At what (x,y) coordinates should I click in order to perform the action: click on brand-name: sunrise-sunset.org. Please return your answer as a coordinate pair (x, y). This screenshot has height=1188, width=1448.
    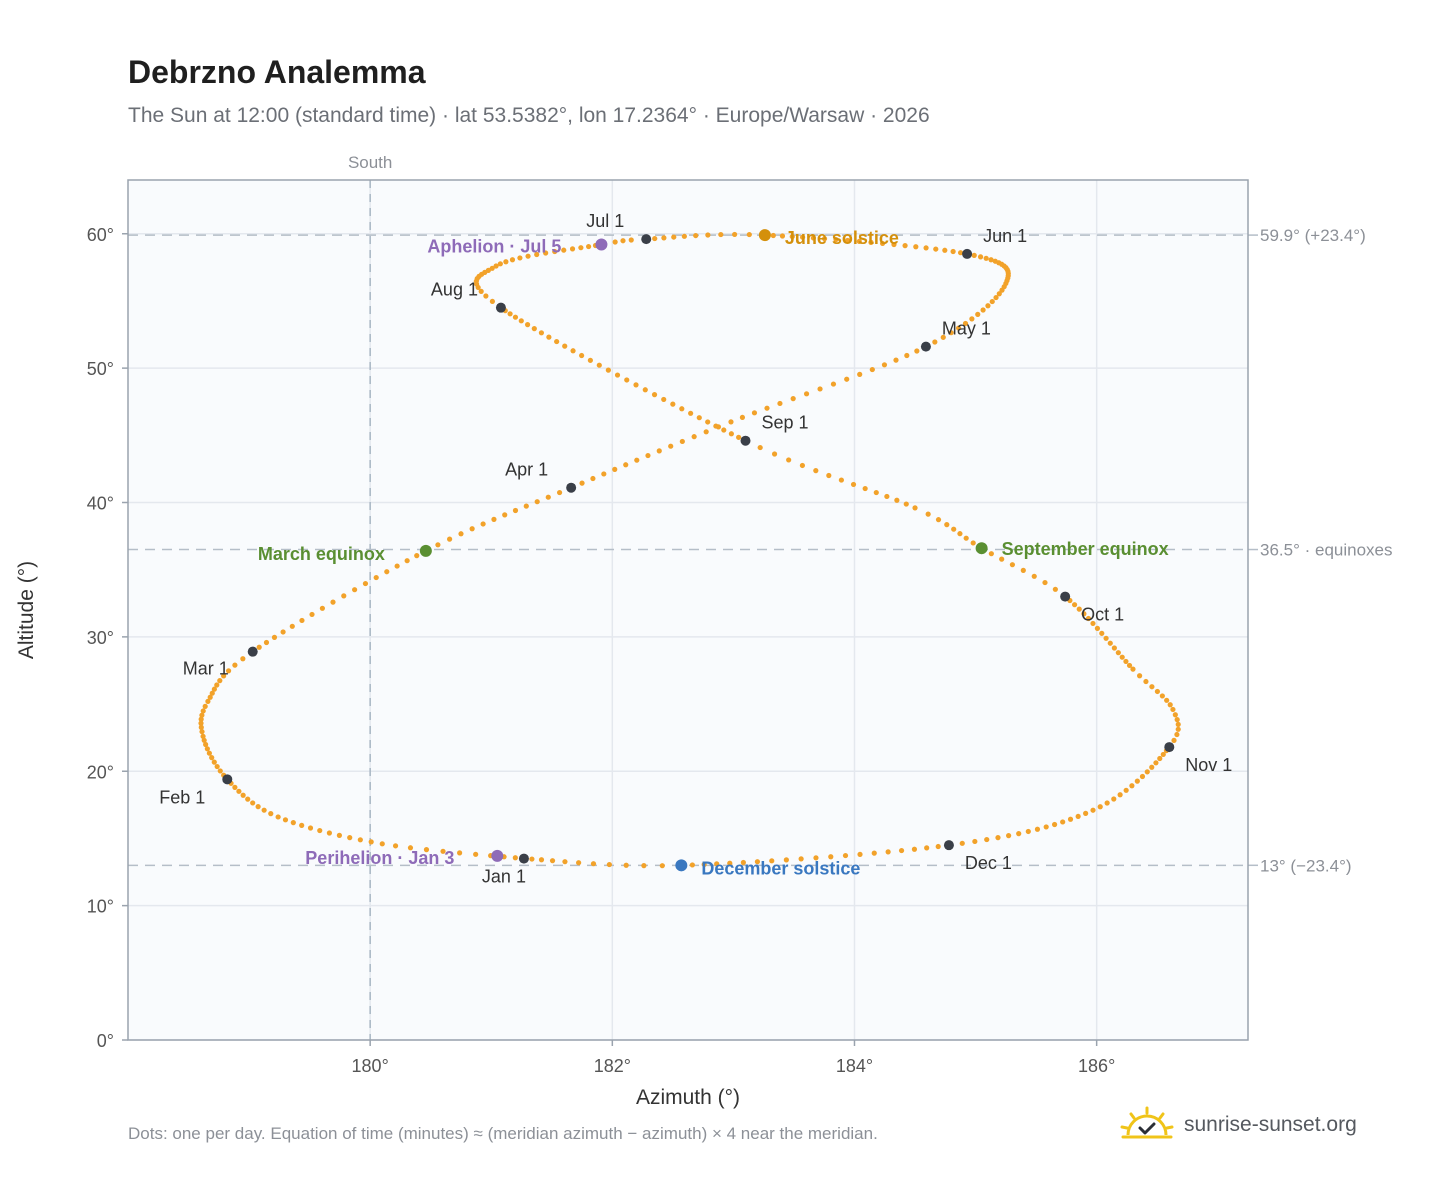
    Looking at the image, I should click on (1270, 1124).